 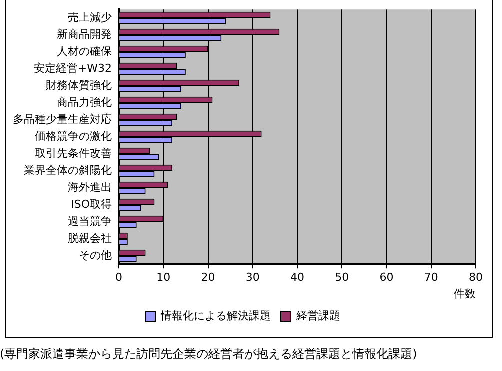 What do you see at coordinates (342, 277) in the screenshot?
I see `x-tick-label: 50` at bounding box center [342, 277].